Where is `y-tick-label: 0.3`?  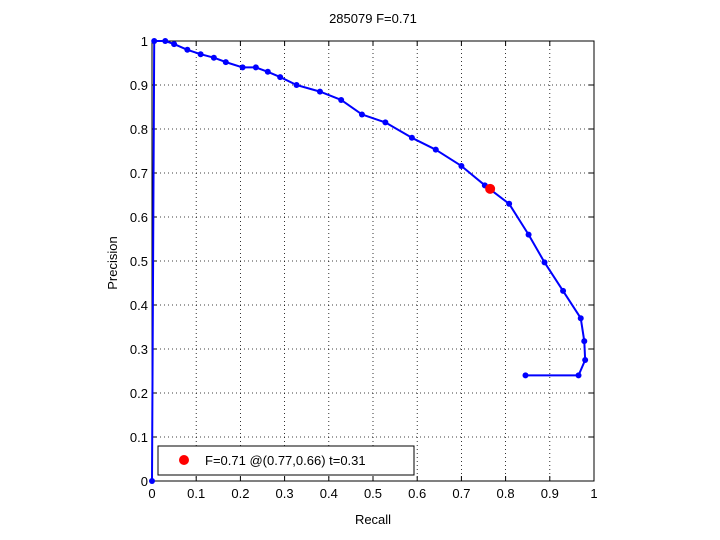
y-tick-label: 0.3 is located at coordinates (139, 349).